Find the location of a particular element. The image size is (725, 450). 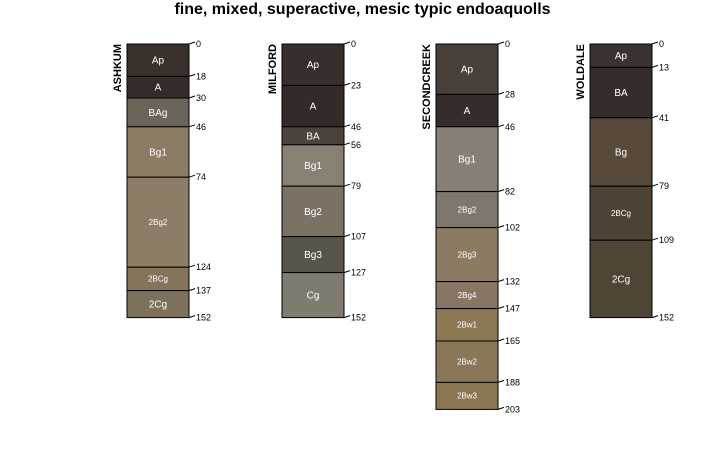

depth-label: 74 is located at coordinates (201, 177).